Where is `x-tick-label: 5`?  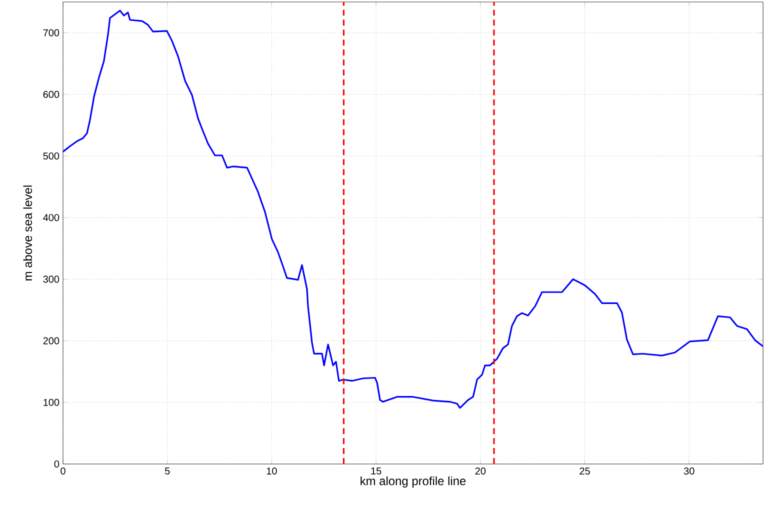 x-tick-label: 5 is located at coordinates (167, 471).